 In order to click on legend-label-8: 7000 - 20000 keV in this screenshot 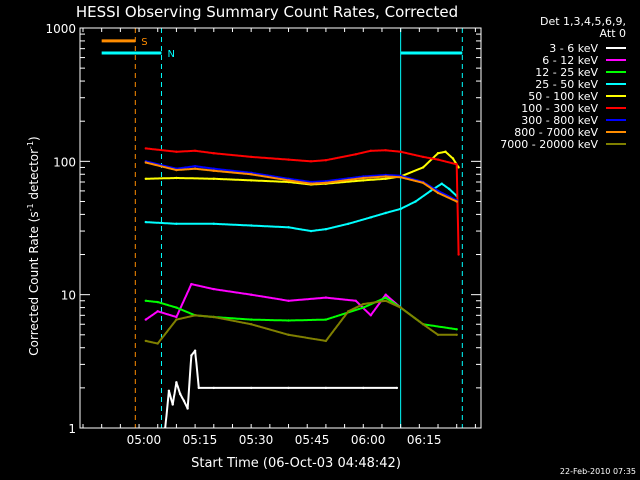, I will do `click(549, 144)`.